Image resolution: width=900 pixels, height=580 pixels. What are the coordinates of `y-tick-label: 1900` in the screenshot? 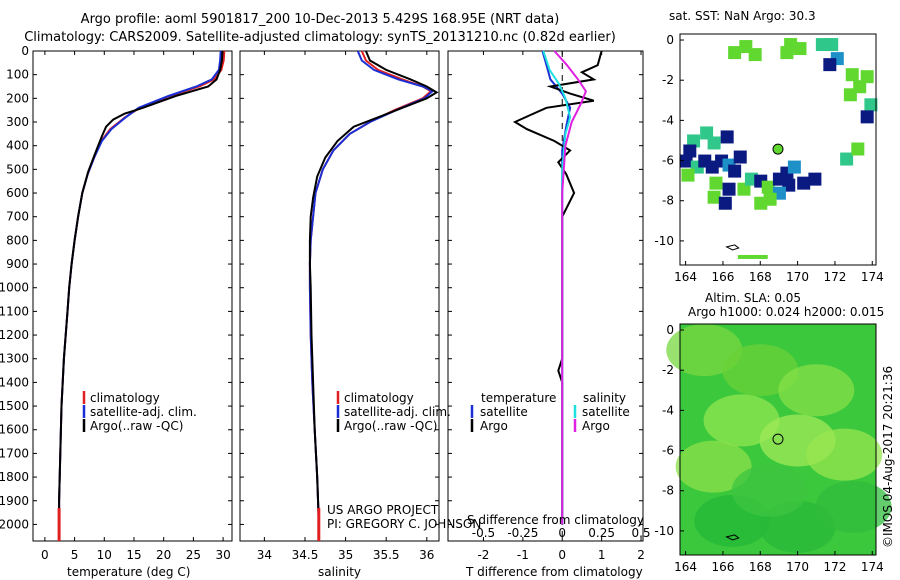 It's located at (14, 501).